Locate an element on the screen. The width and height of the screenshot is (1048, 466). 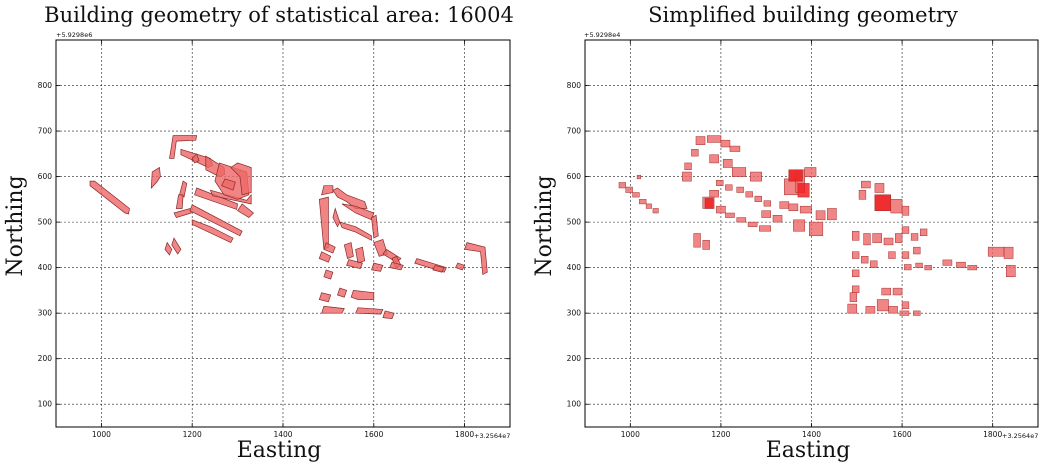
y-axis-label: Northing is located at coordinates (544, 225).